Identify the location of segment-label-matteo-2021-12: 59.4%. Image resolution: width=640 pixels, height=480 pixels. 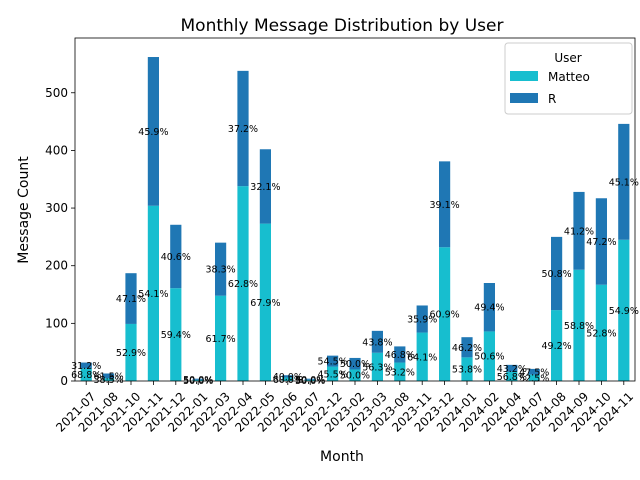
(176, 335).